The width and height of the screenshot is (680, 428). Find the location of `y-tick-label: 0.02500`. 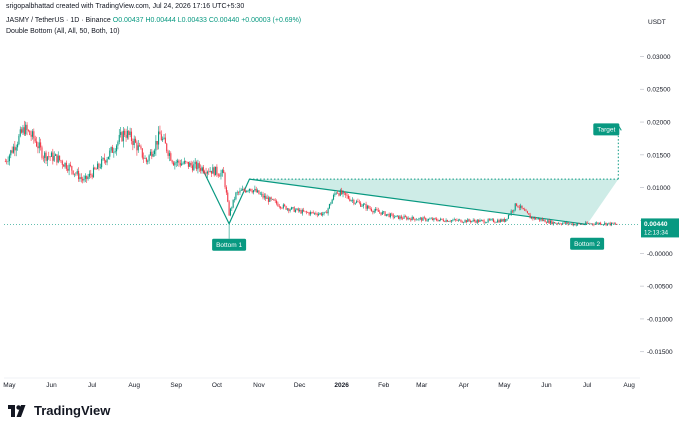

y-tick-label: 0.02500 is located at coordinates (659, 90).